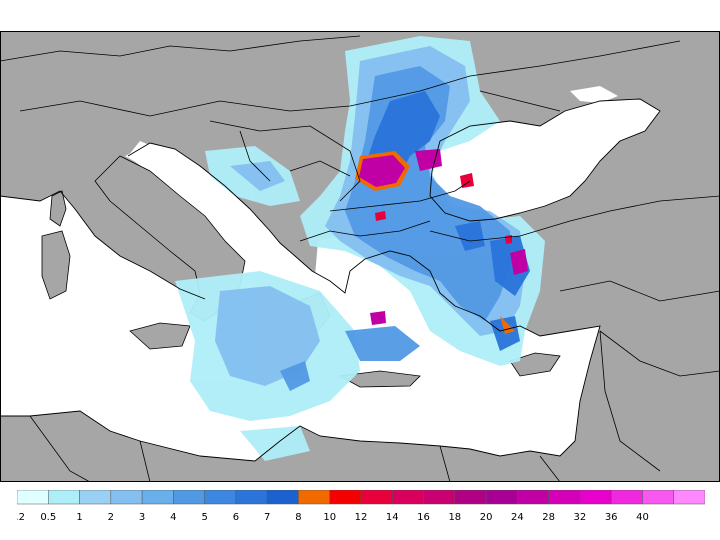 The width and height of the screenshot is (720, 540). What do you see at coordinates (204, 517) in the screenshot?
I see `legend-tick-label: 5` at bounding box center [204, 517].